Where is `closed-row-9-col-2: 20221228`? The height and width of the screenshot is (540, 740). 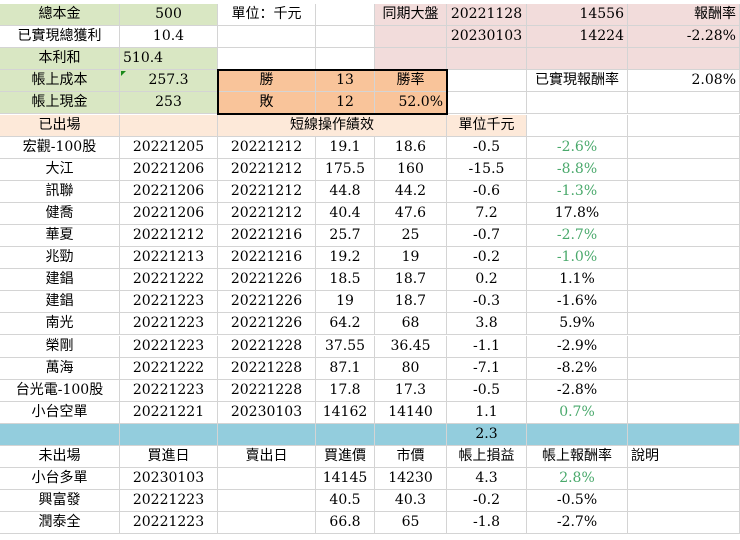 closed-row-9-col-2: 20221228 is located at coordinates (267, 347).